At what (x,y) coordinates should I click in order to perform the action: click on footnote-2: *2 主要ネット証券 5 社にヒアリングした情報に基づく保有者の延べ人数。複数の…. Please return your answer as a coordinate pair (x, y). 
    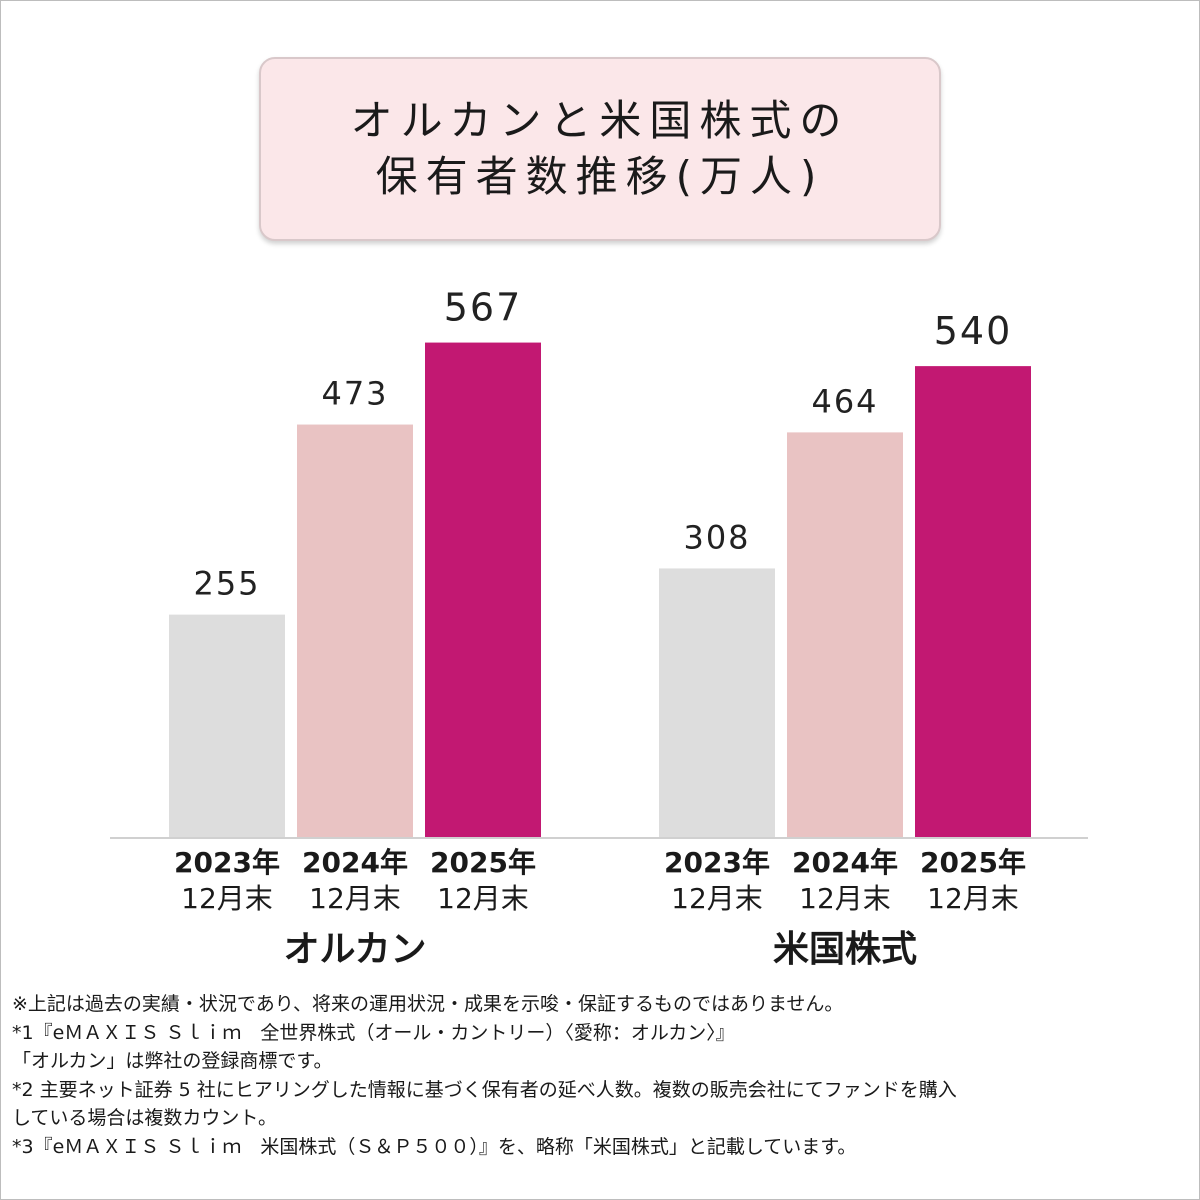
    Looking at the image, I should click on (484, 1089).